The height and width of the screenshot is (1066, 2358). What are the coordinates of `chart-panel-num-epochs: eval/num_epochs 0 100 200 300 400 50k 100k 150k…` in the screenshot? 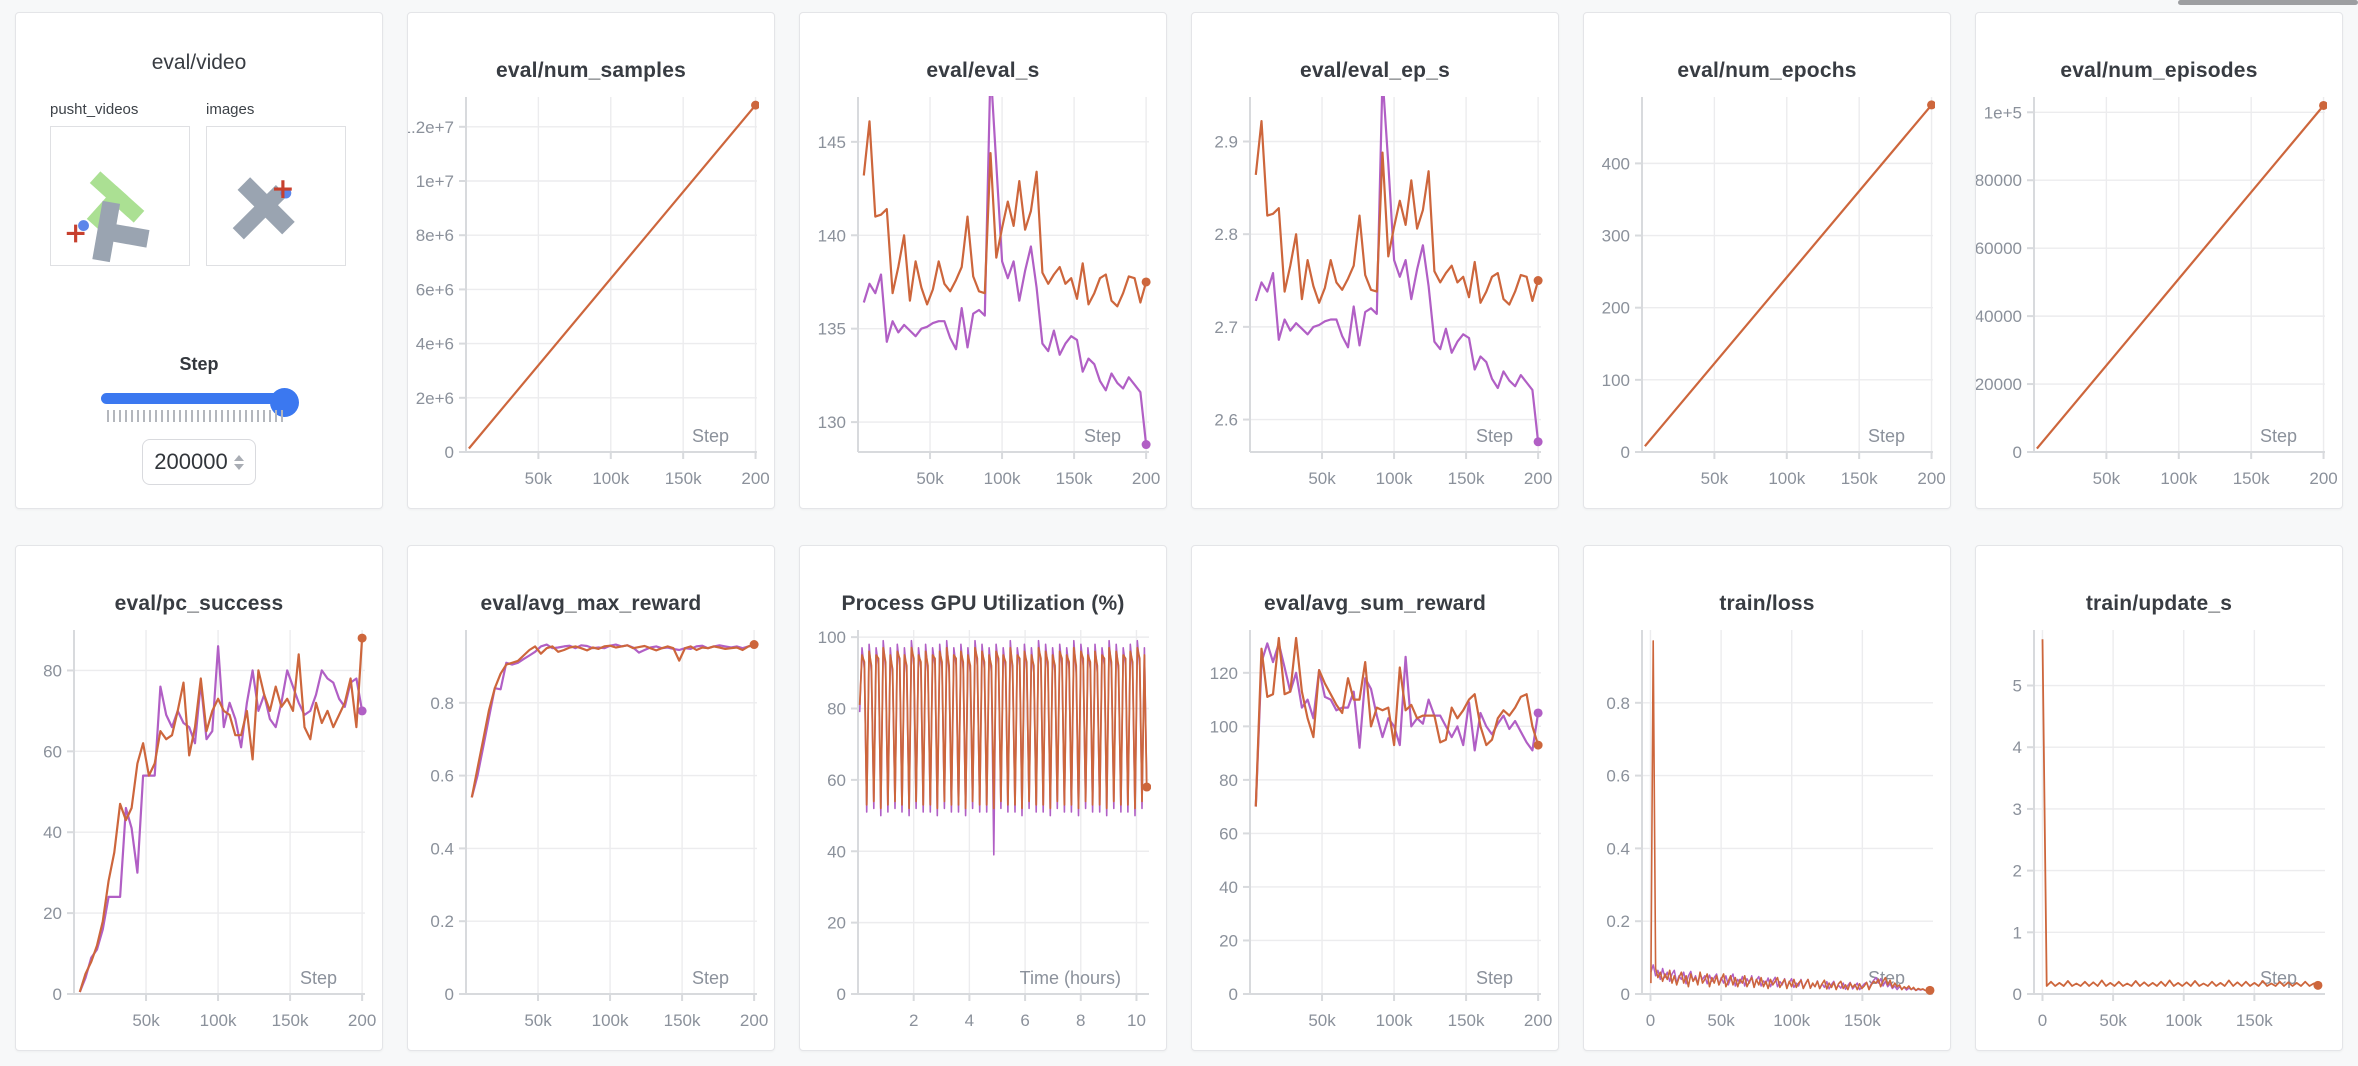 It's located at (1767, 260).